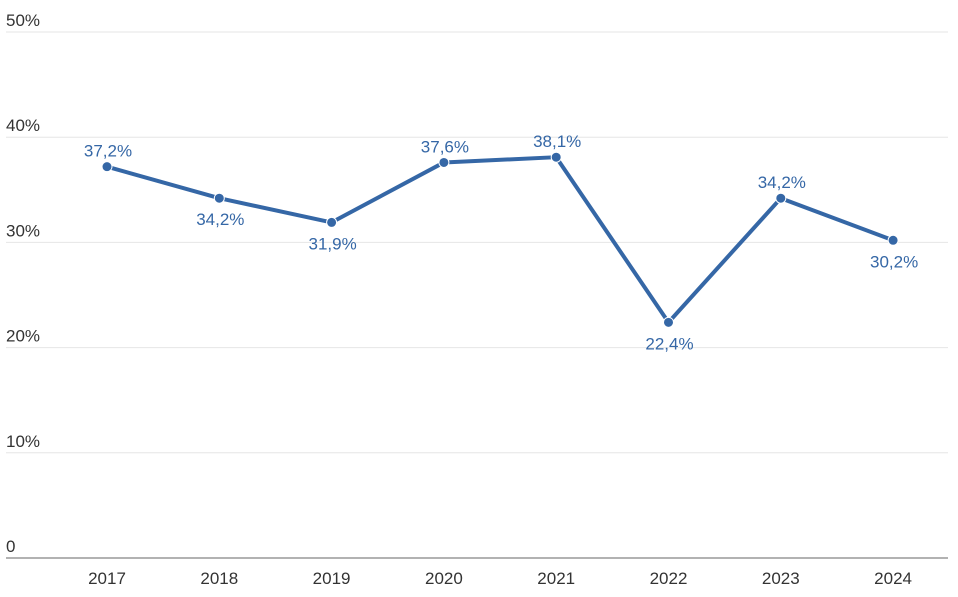 The width and height of the screenshot is (958, 597). Describe the element at coordinates (893, 578) in the screenshot. I see `x-tick-label: 2024` at that location.